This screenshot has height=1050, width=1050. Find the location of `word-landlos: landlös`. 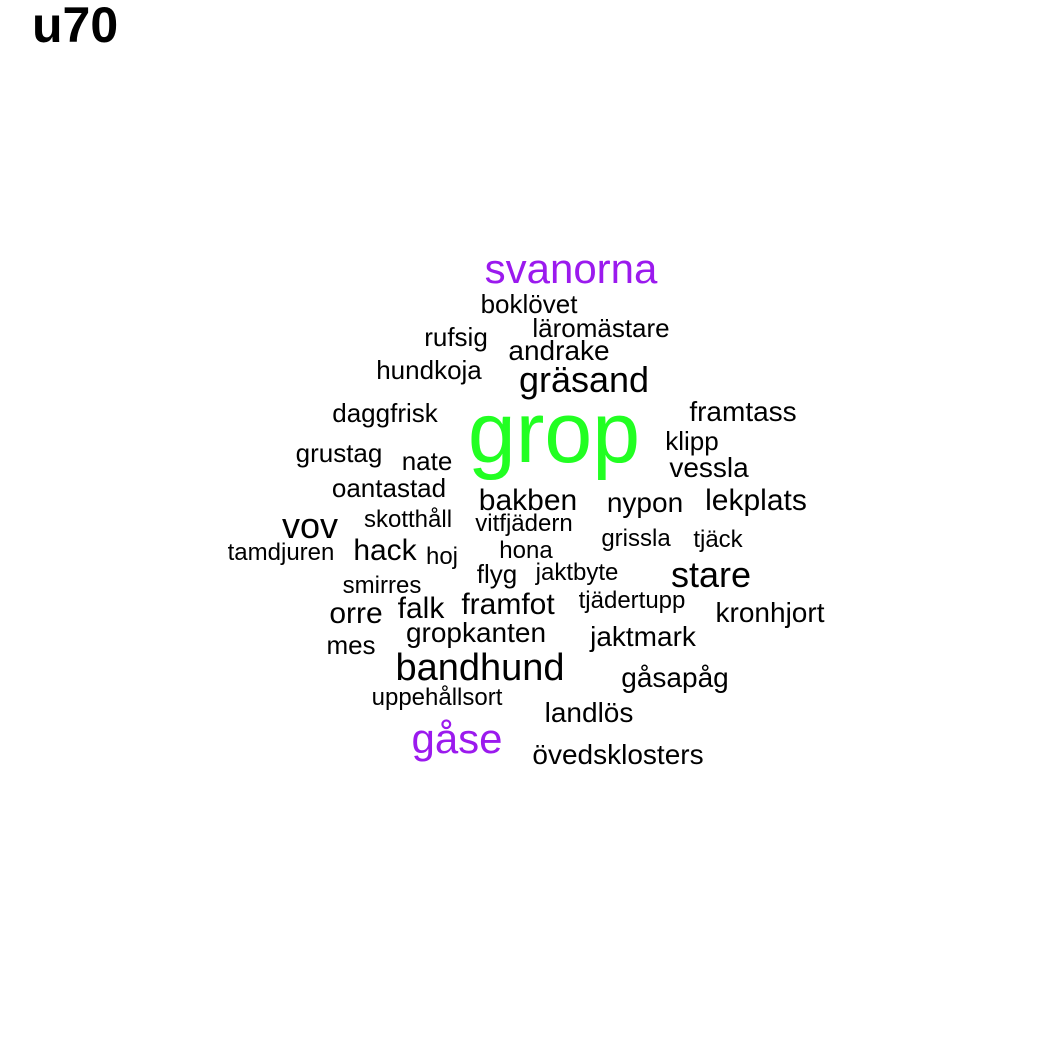

word-landlos: landlös is located at coordinates (589, 712).